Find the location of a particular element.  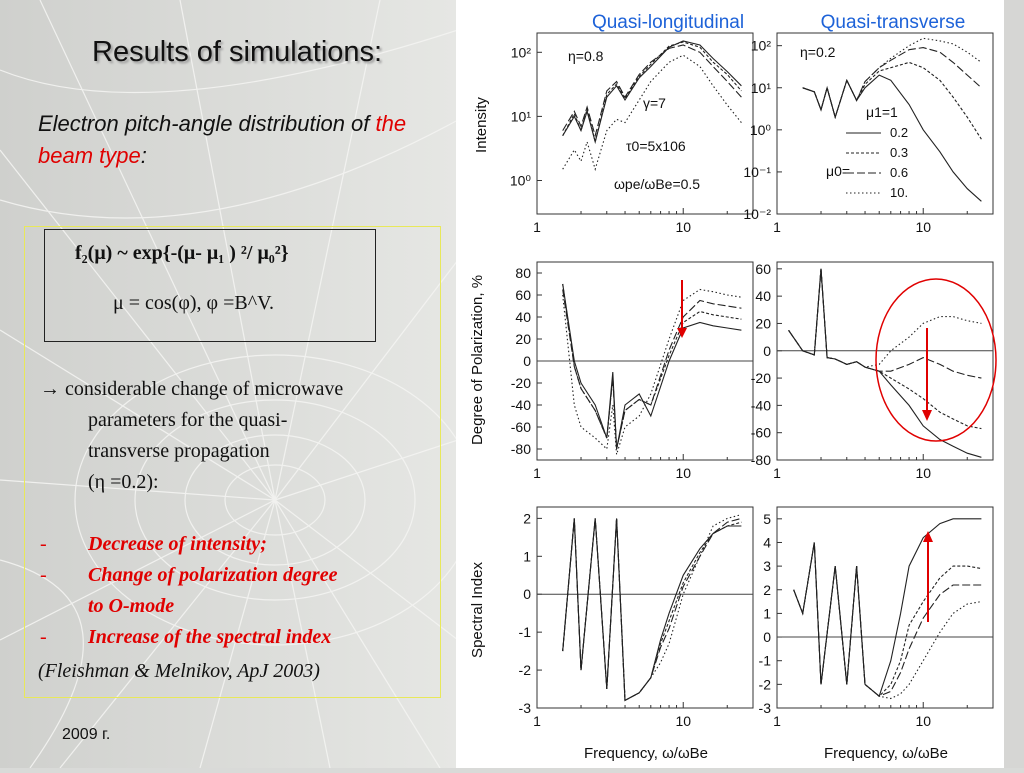

y-tick-label: 1 is located at coordinates (527, 556).